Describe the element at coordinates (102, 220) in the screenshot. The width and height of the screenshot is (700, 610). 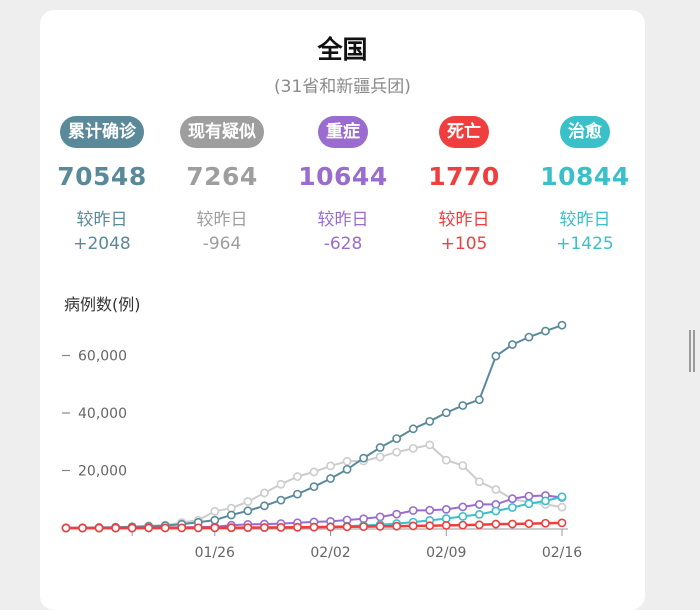
I see `stat-compare-label: 较昨日` at that location.